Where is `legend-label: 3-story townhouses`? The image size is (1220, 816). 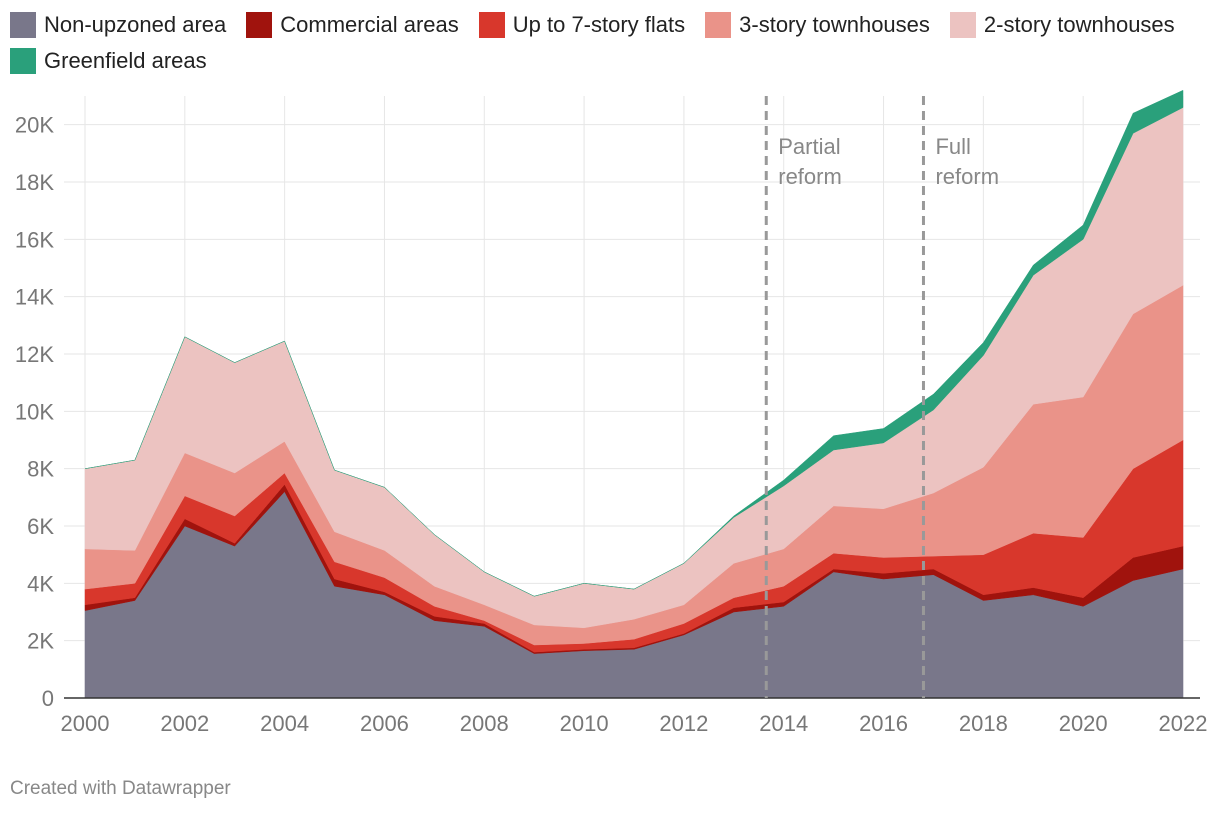 legend-label: 3-story townhouses is located at coordinates (834, 24).